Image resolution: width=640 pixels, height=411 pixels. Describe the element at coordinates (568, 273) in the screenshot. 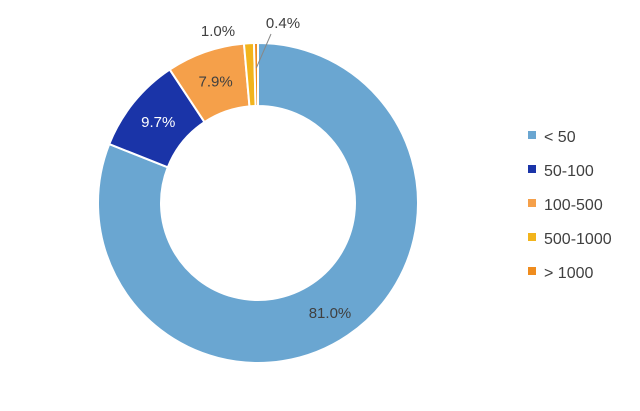

I see `legend-label: > 1000` at that location.